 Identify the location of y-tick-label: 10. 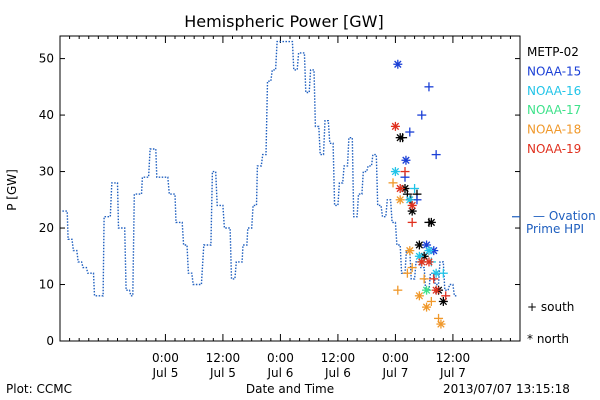
(46, 285).